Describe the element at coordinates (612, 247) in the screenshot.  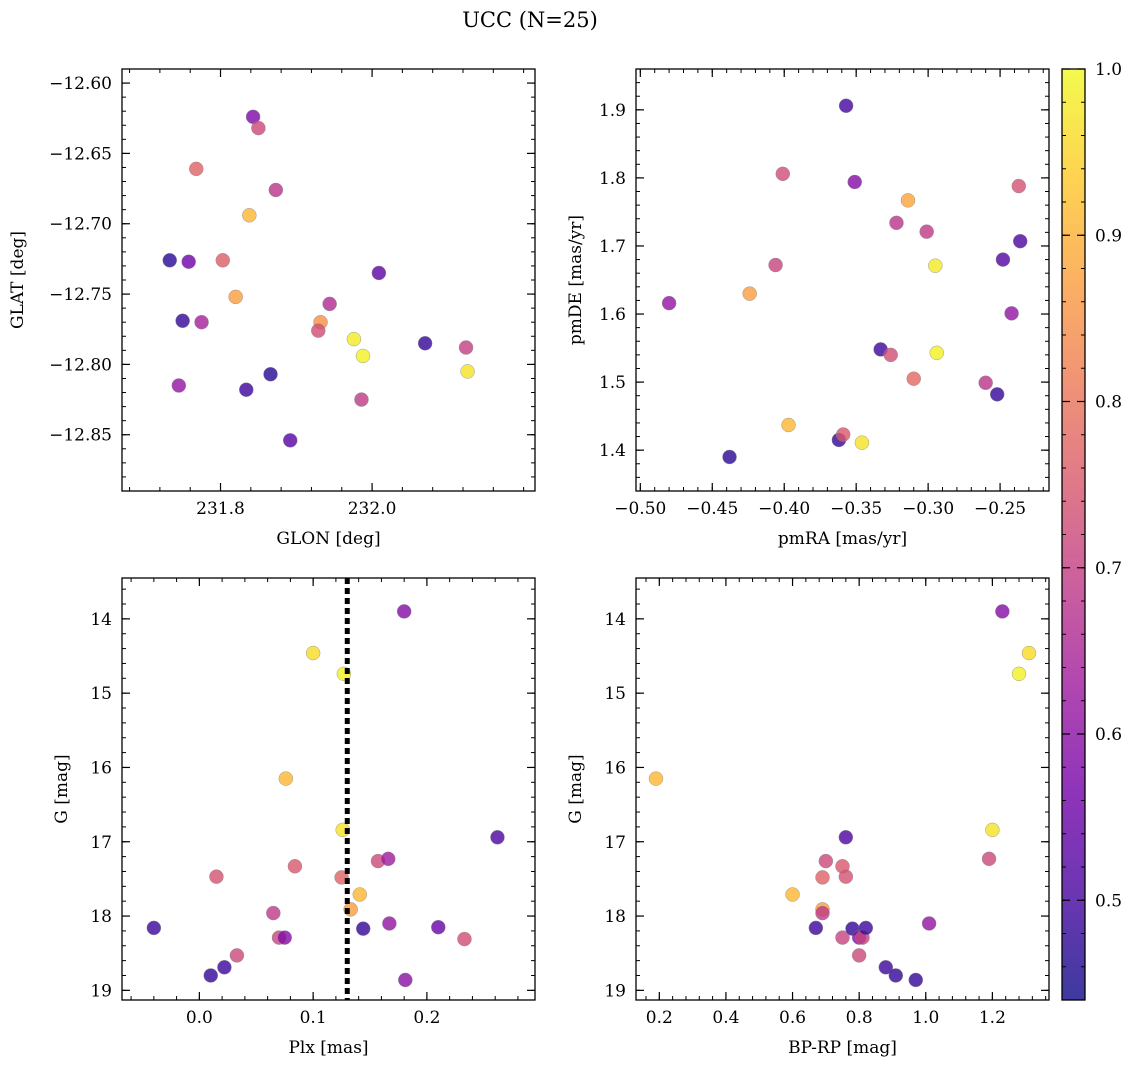
I see `y-tick-label: 1.7` at that location.